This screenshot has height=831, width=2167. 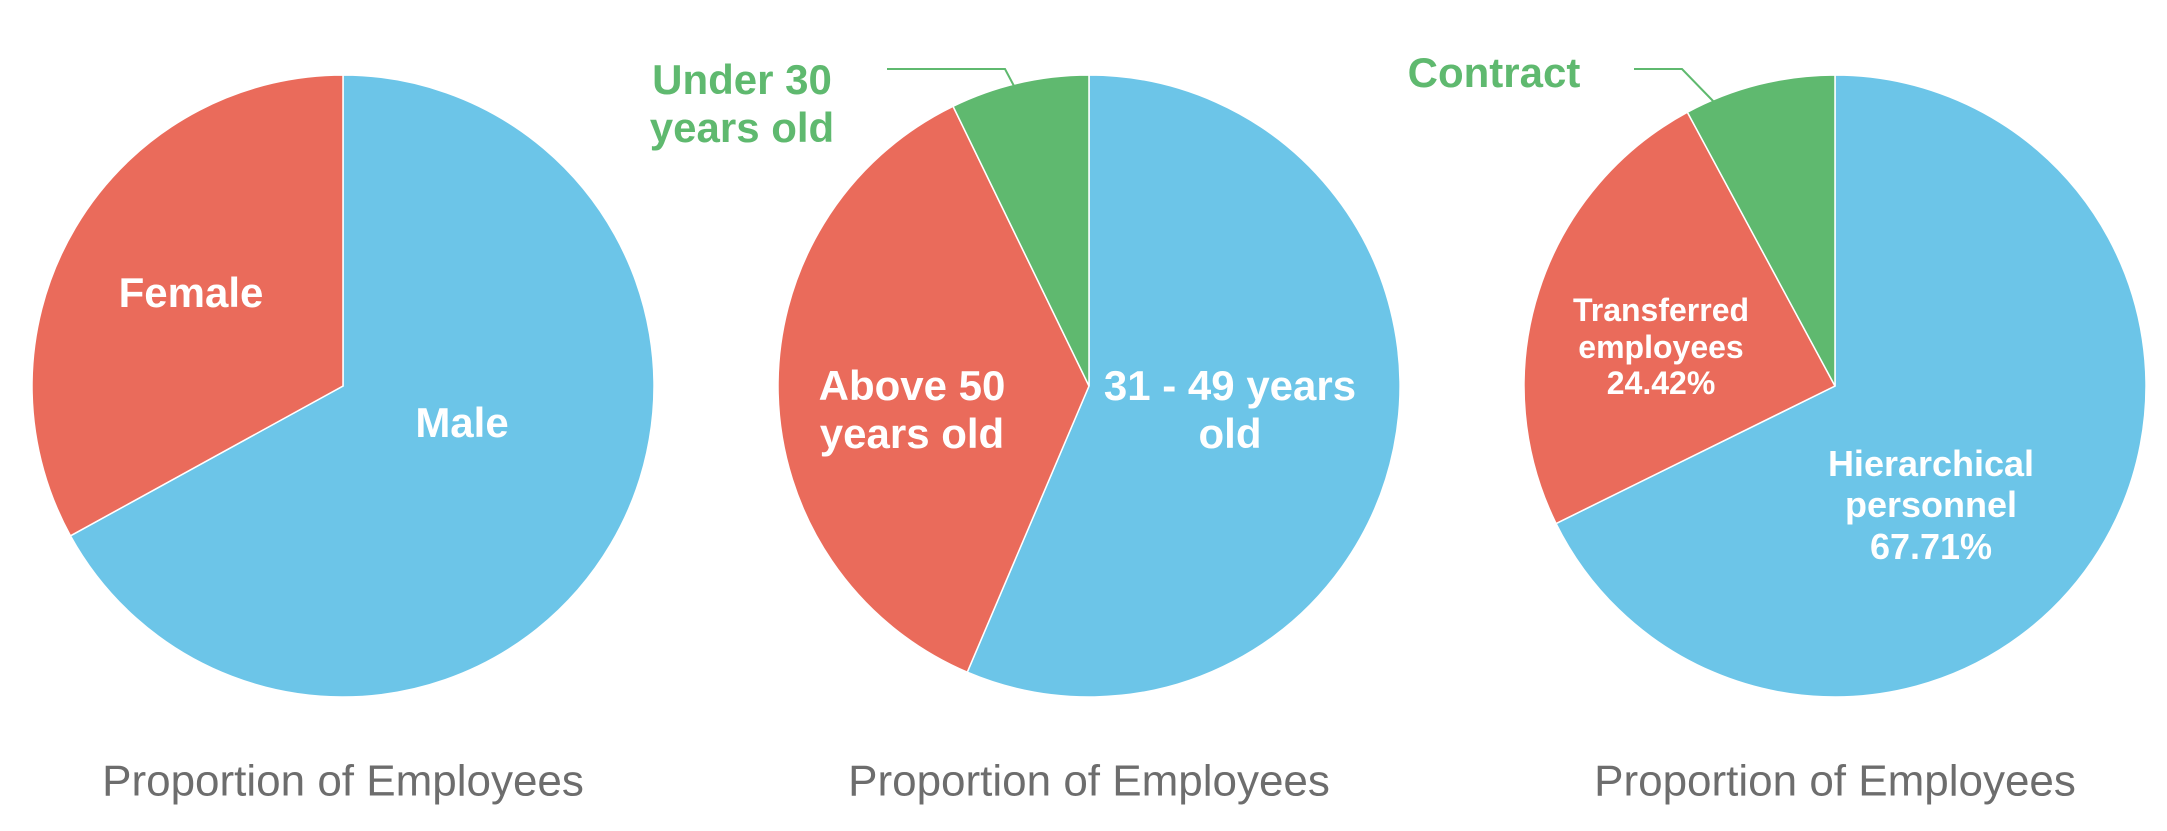 I want to click on slice-label: Under 30 years old, so click(x=742, y=104).